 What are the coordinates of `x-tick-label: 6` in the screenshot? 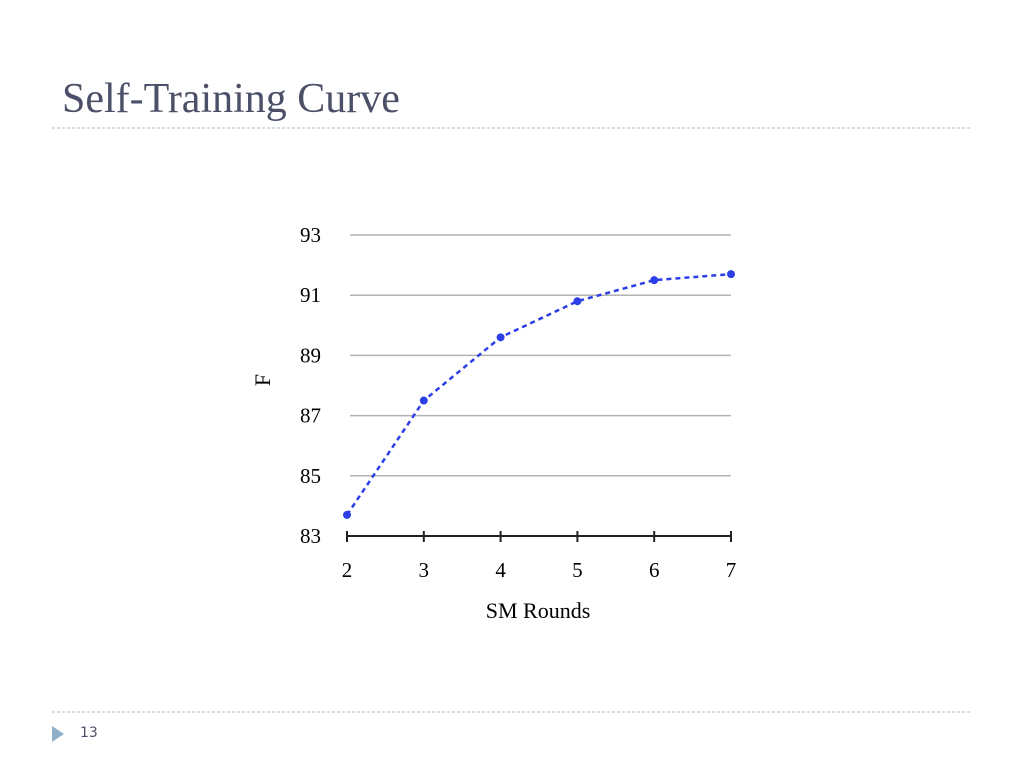 It's located at (654, 570).